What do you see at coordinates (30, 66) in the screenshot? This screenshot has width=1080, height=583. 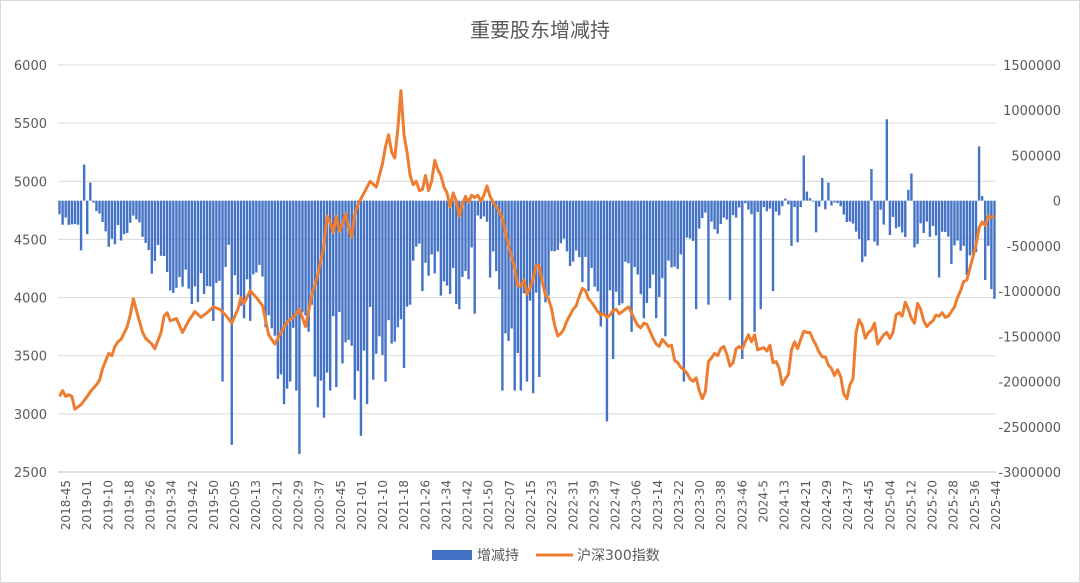 I see `y-left-tick-label: 6000` at bounding box center [30, 66].